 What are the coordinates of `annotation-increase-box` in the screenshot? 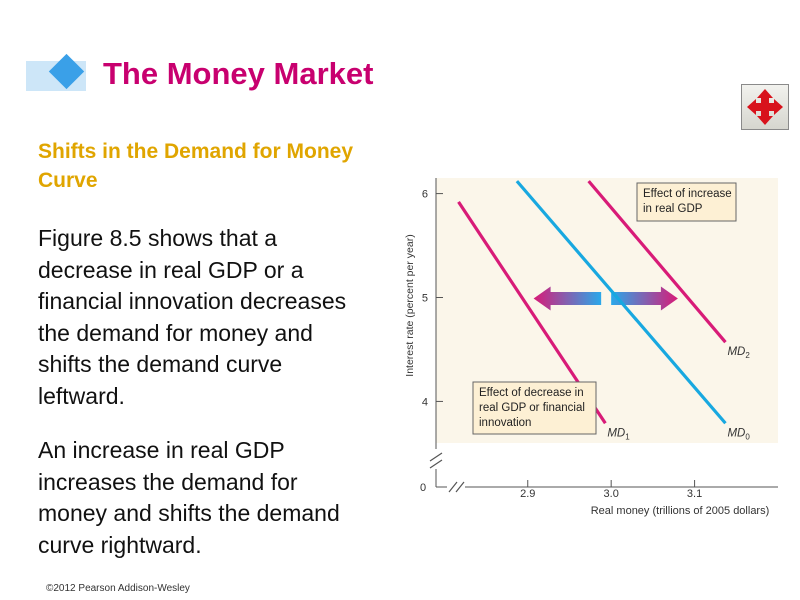 It's located at (686, 202).